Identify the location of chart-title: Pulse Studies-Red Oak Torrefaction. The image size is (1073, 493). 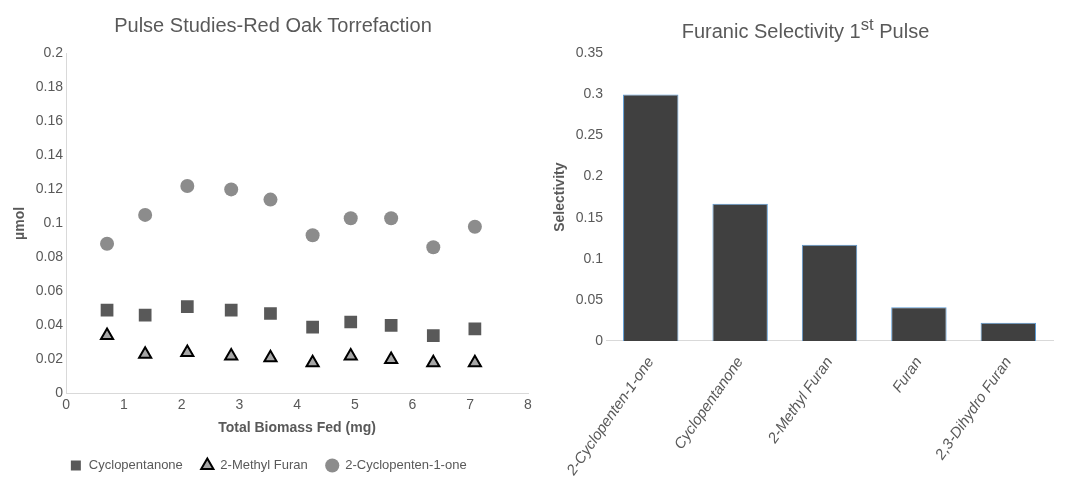
(273, 25).